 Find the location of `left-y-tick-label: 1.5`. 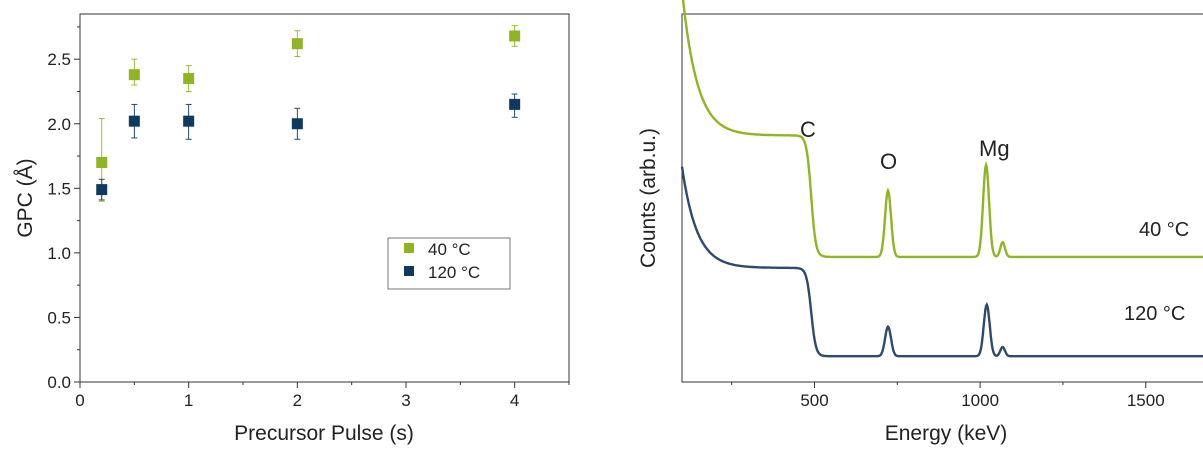

left-y-tick-label: 1.5 is located at coordinates (59, 188).